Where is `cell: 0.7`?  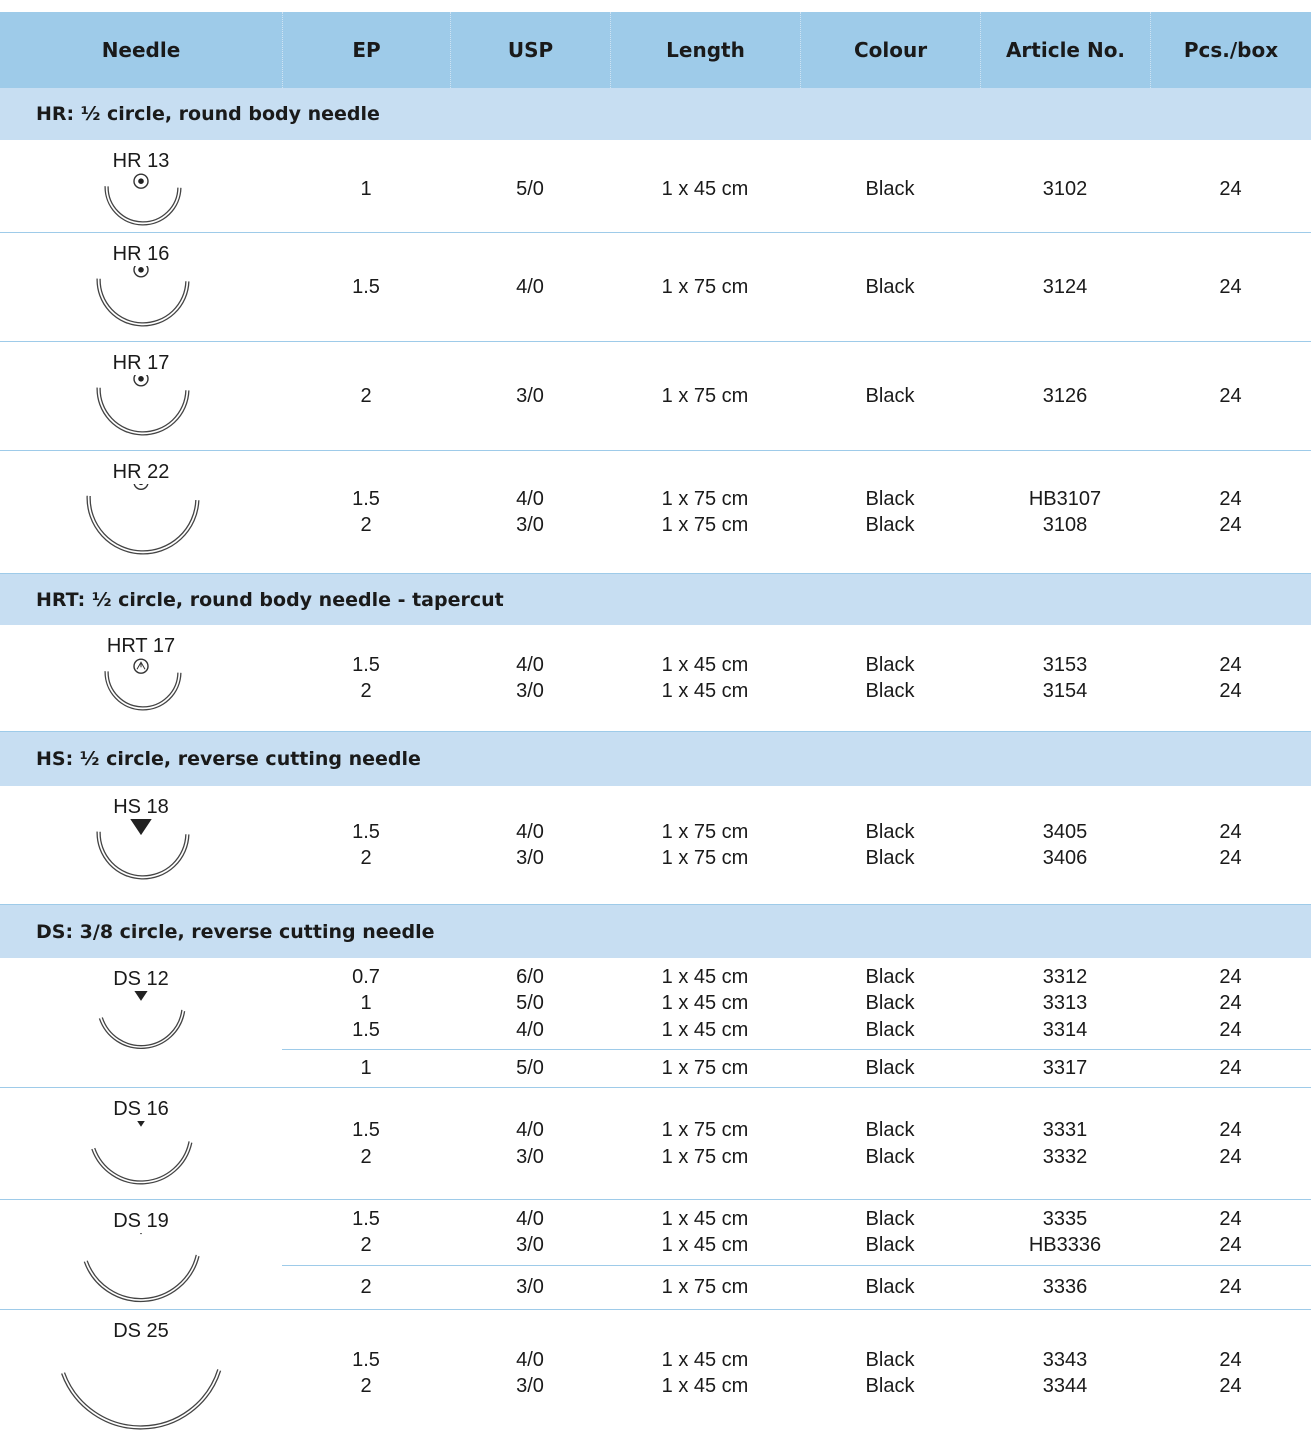 cell: 0.7 is located at coordinates (366, 976).